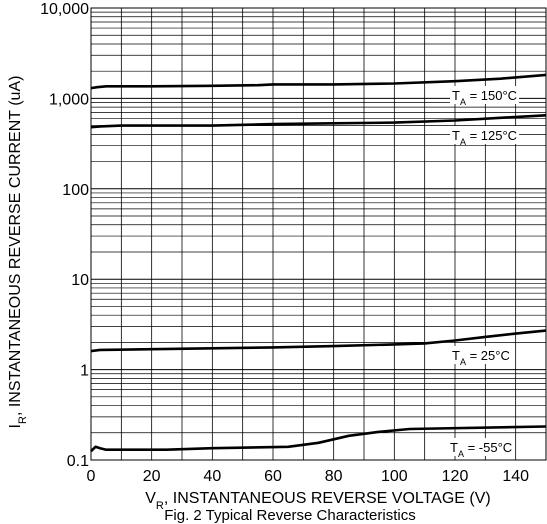 The image size is (547, 524). Describe the element at coordinates (69, 99) in the screenshot. I see `y-tick-label: 1,000` at that location.